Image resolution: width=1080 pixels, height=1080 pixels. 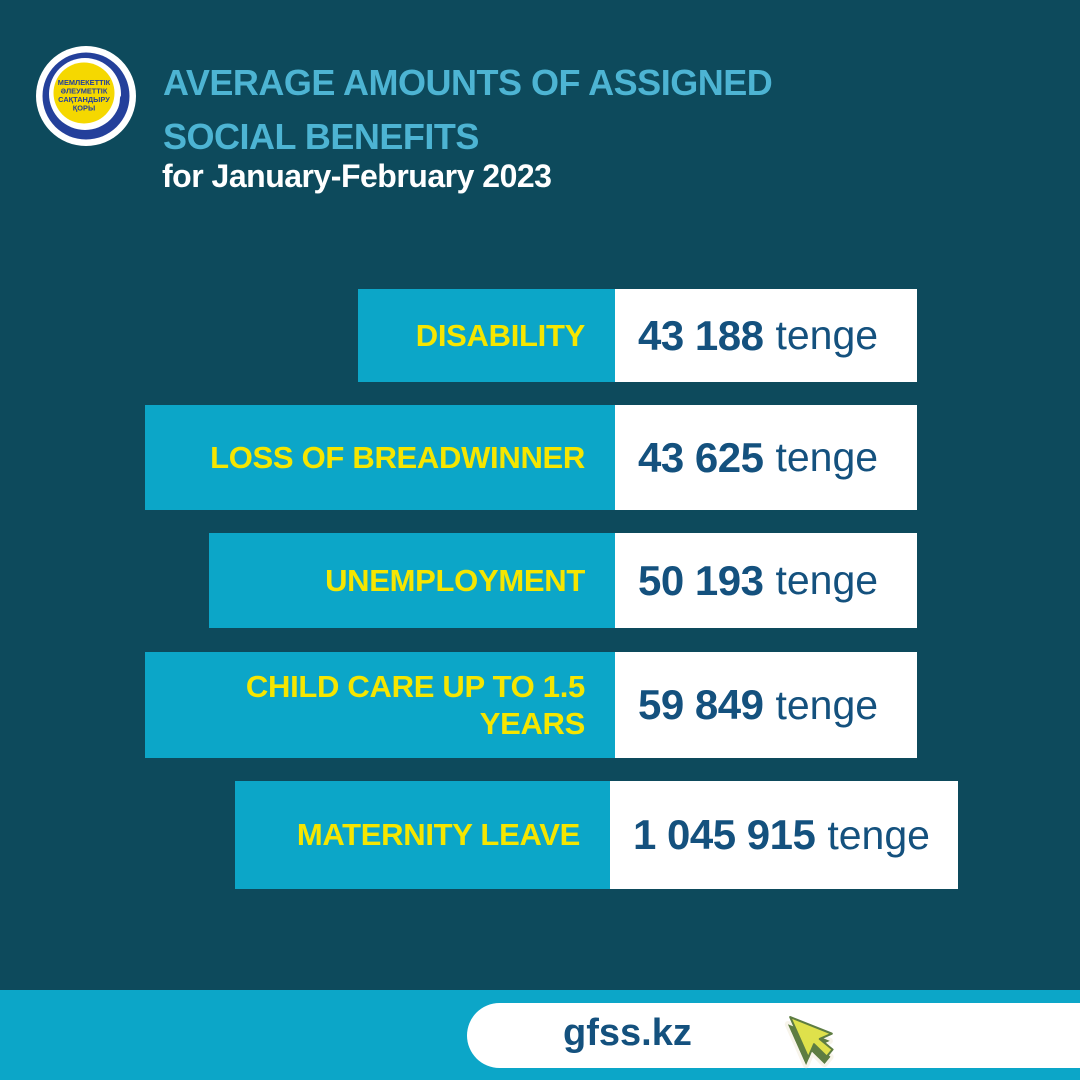 What do you see at coordinates (809, 1042) in the screenshot?
I see `mouse-cursor-icon` at bounding box center [809, 1042].